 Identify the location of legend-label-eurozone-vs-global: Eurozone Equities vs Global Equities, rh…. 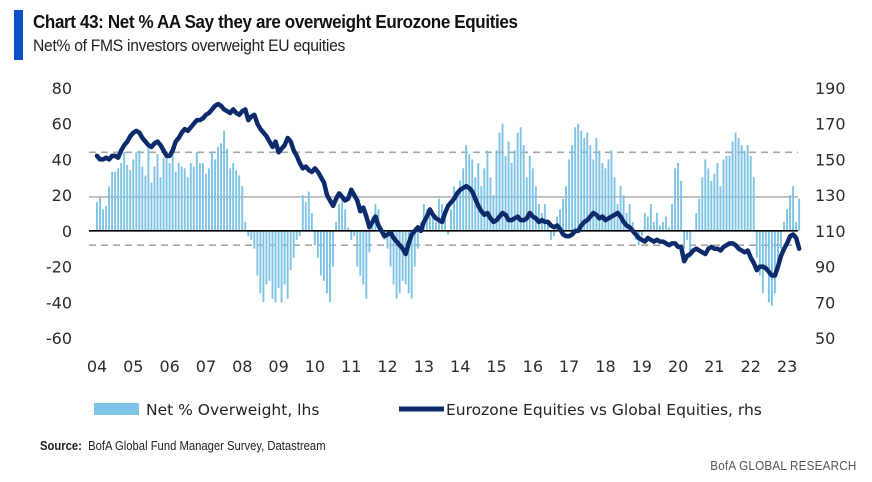
(604, 410).